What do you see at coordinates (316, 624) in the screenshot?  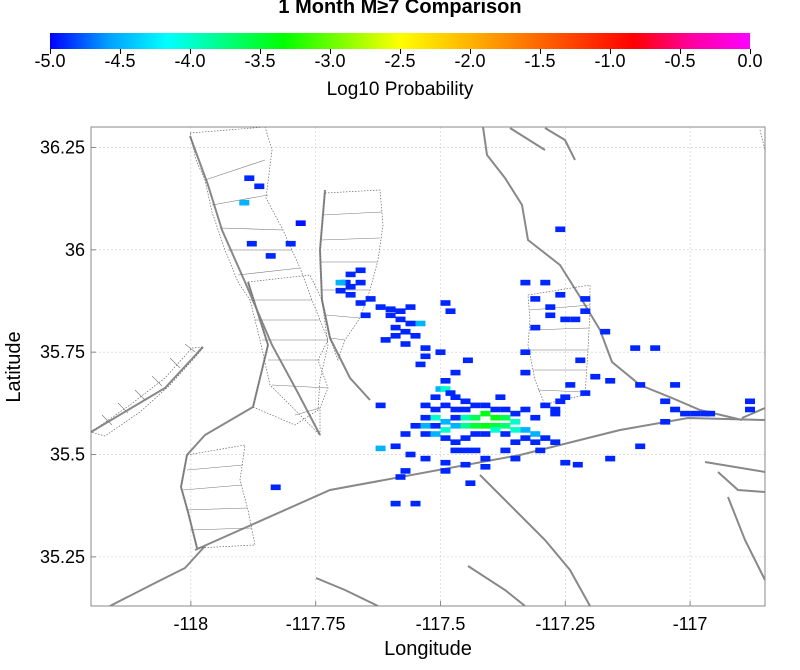 I see `x-tick-label: -117.75` at bounding box center [316, 624].